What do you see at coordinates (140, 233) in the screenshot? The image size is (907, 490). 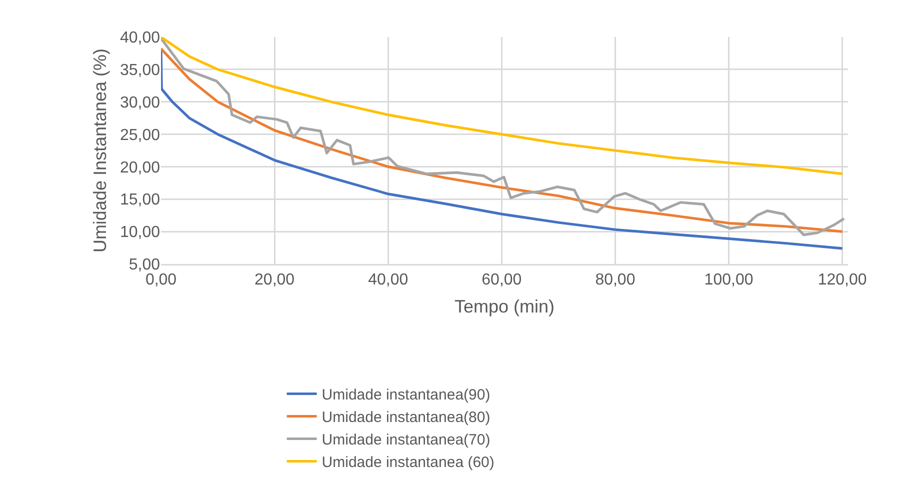 I see `y-tick-label: 10,00` at bounding box center [140, 233].